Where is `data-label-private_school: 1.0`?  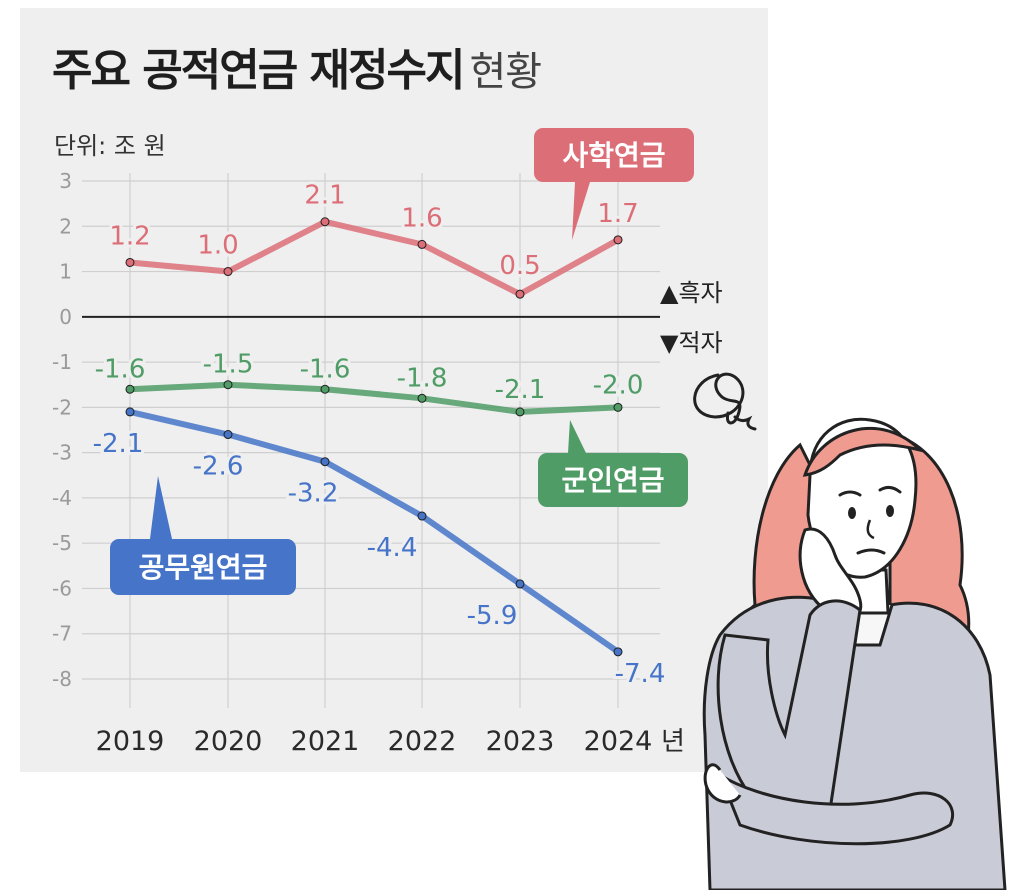
data-label-private_school: 1.0 is located at coordinates (217, 246).